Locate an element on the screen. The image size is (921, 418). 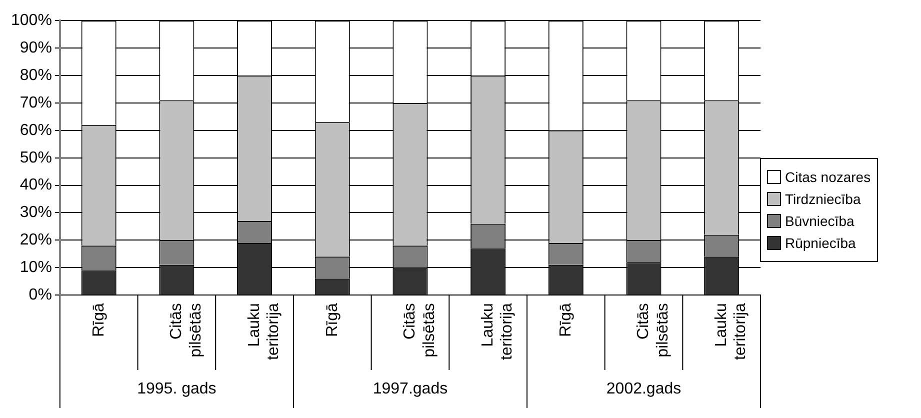
legend-label: Citas nozares is located at coordinates (828, 177).